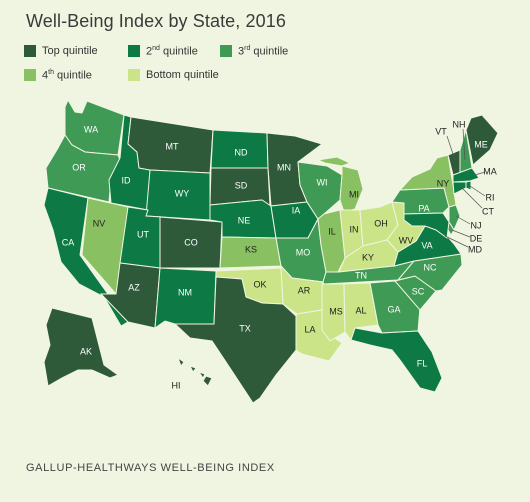 This screenshot has width=530, height=502. Describe the element at coordinates (481, 144) in the screenshot. I see `state-label-me: ME` at that location.